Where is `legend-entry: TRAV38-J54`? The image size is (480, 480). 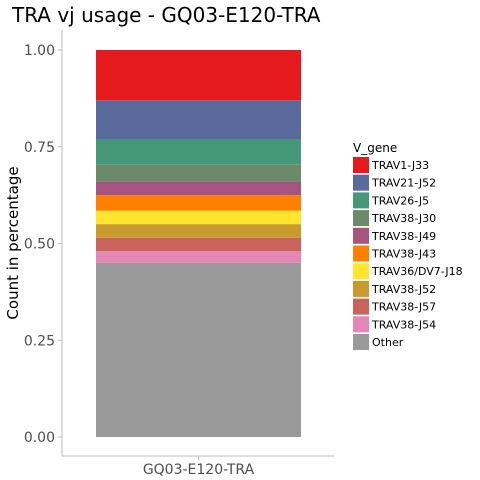 legend-entry: TRAV38-J54 is located at coordinates (403, 324).